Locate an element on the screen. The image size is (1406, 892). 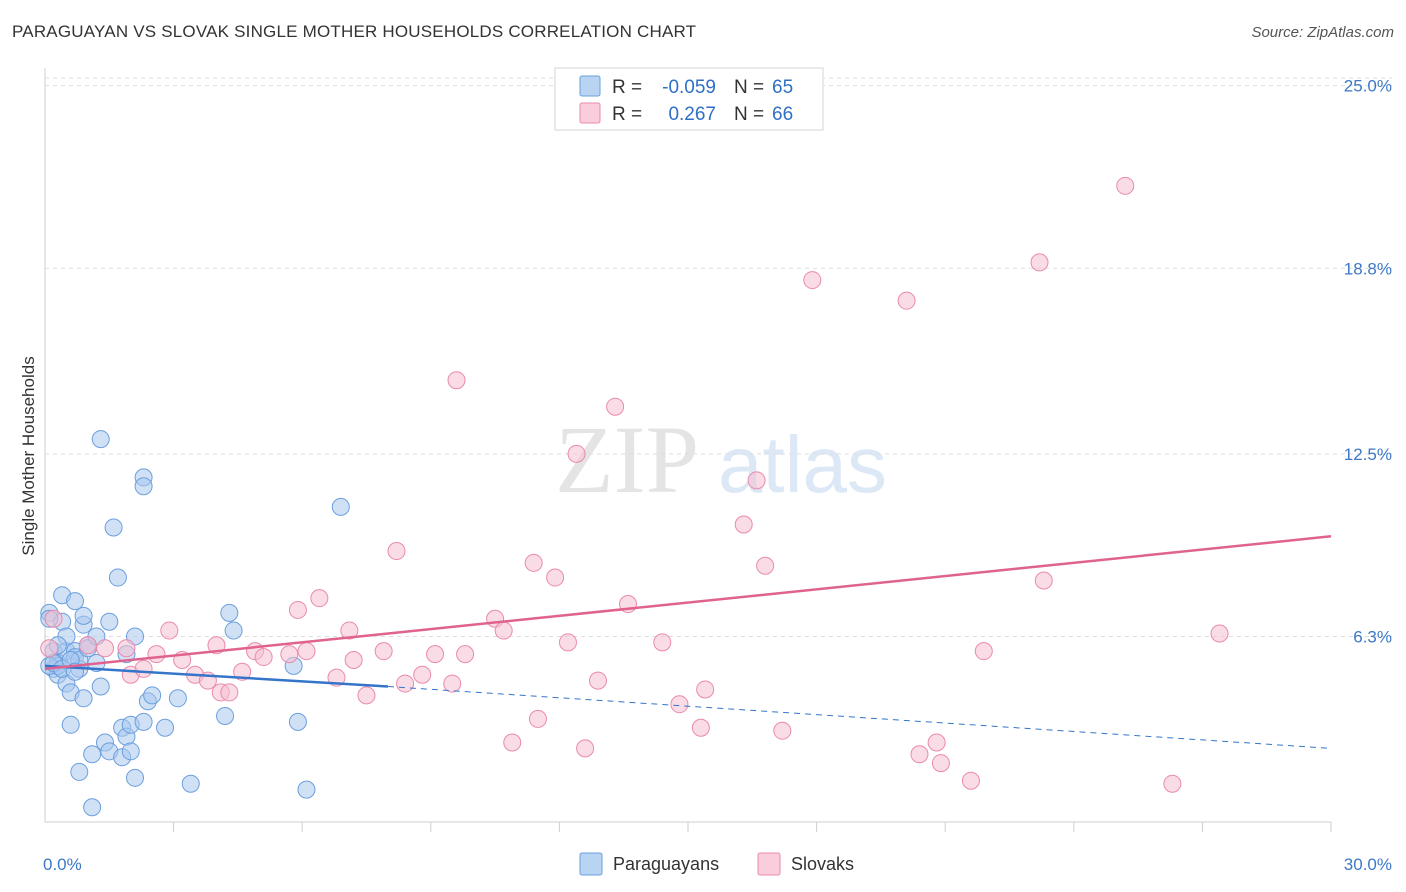
y-tick-label: 12.5% is located at coordinates (1368, 454).